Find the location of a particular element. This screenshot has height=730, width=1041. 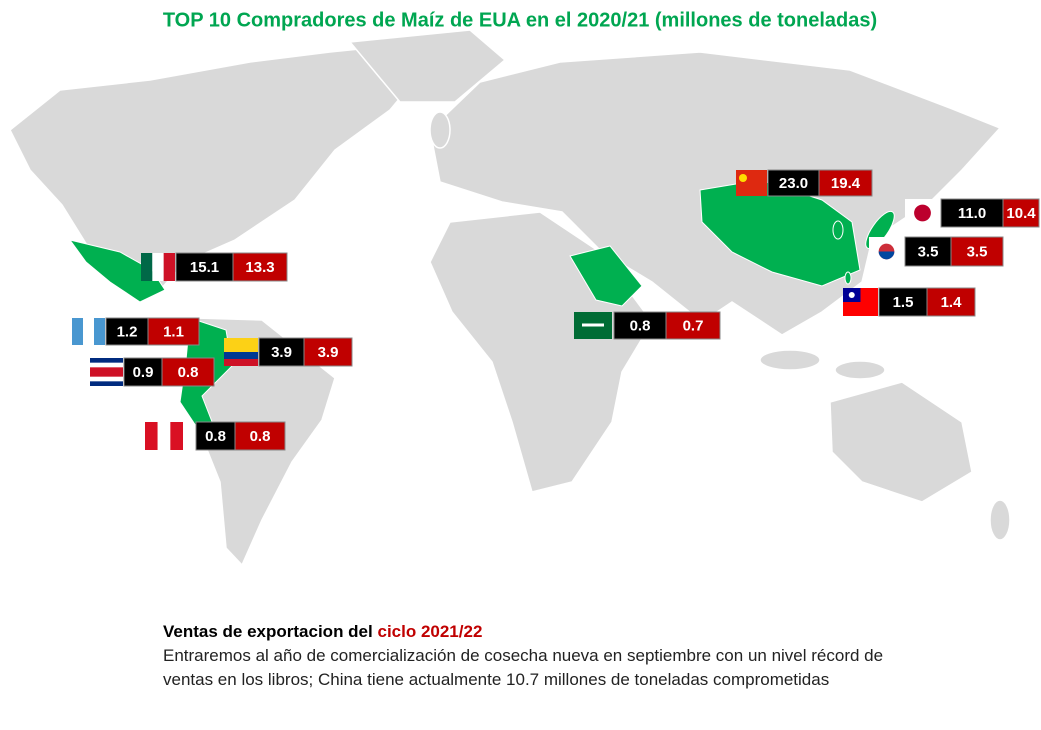

value-2021: 19.4 is located at coordinates (846, 183).